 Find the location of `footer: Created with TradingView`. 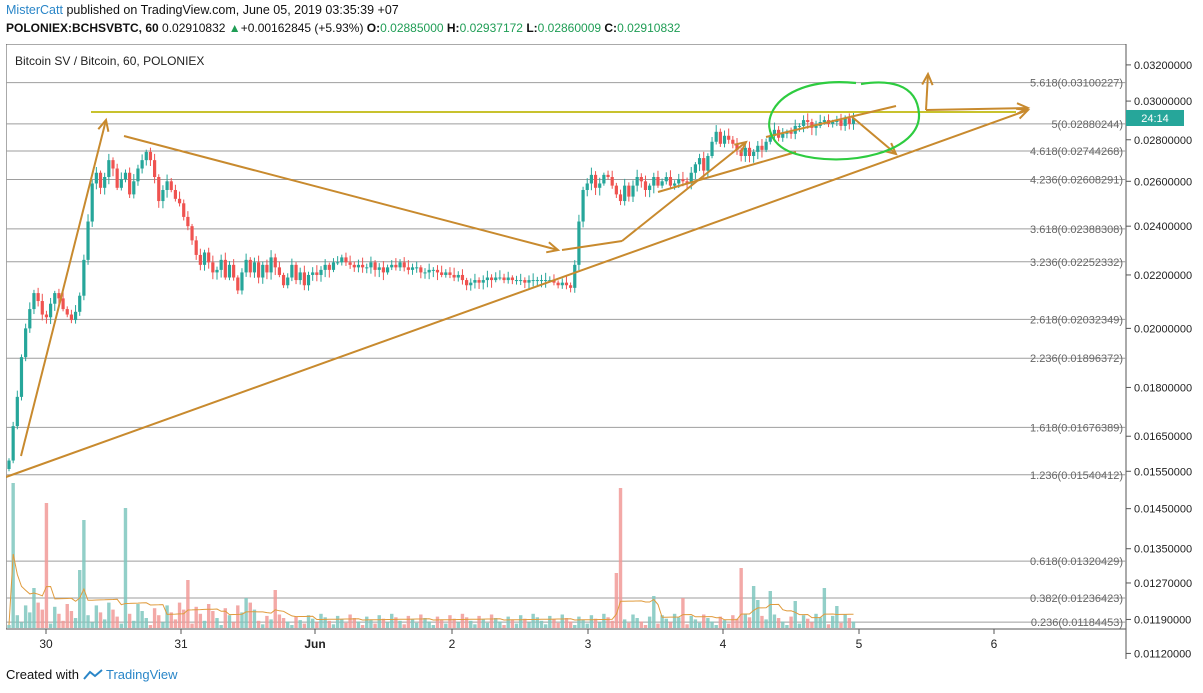

footer: Created with TradingView is located at coordinates (92, 674).